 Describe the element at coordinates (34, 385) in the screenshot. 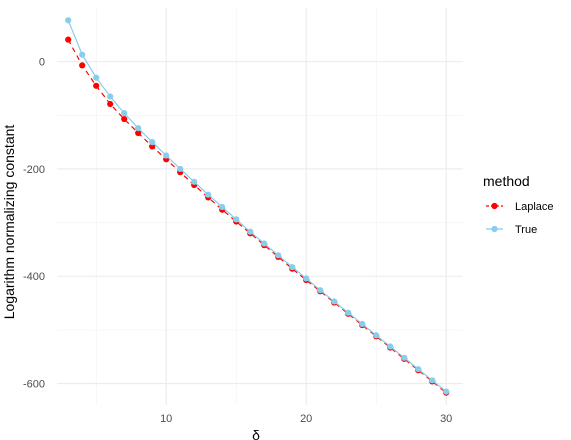

I see `y-tick-label: -600` at that location.